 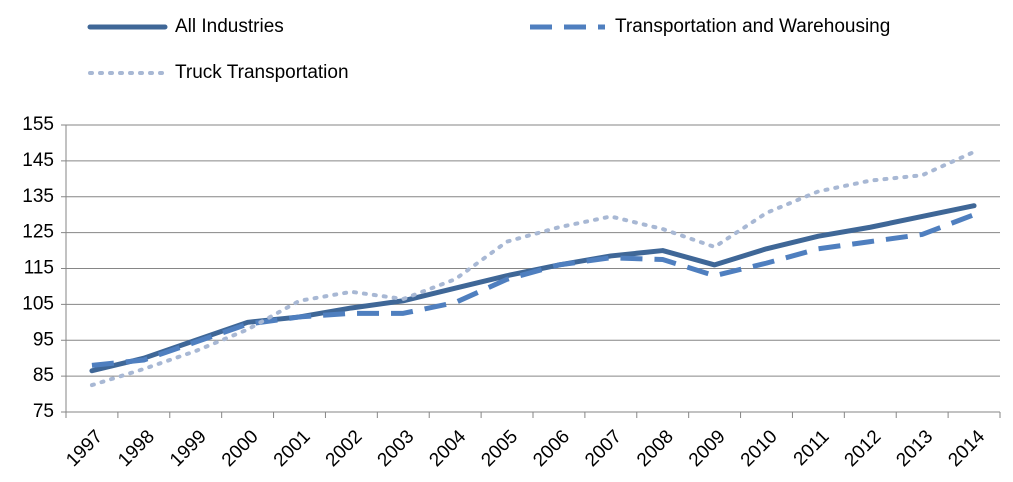 I want to click on x-tick-label: 2012, so click(x=863, y=448).